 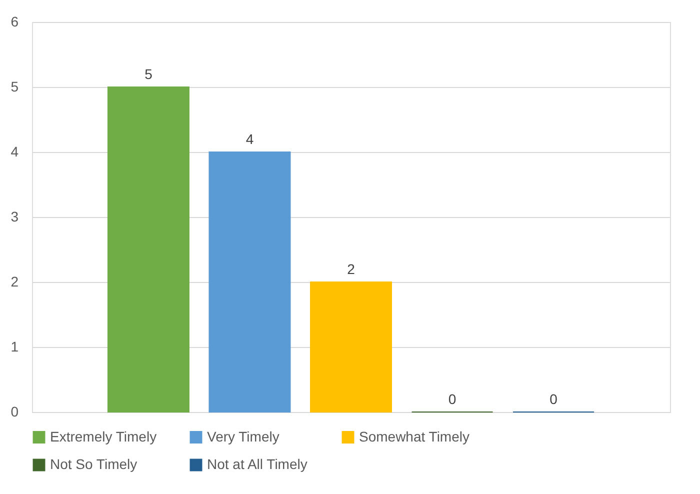 What do you see at coordinates (14, 412) in the screenshot?
I see `y-tick-label: 0` at bounding box center [14, 412].